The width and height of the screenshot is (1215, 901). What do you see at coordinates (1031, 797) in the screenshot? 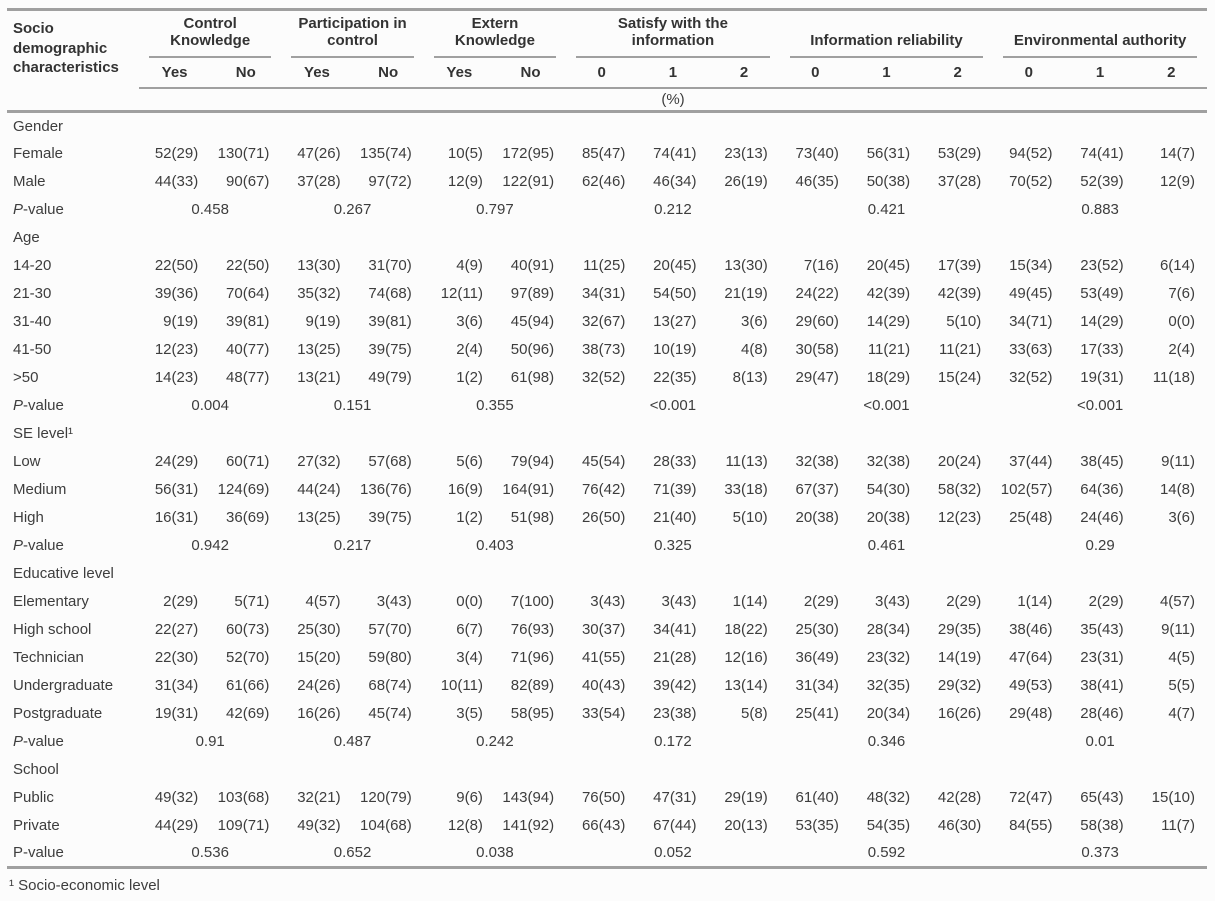
I see `table-cell: 72(47)` at bounding box center [1031, 797].